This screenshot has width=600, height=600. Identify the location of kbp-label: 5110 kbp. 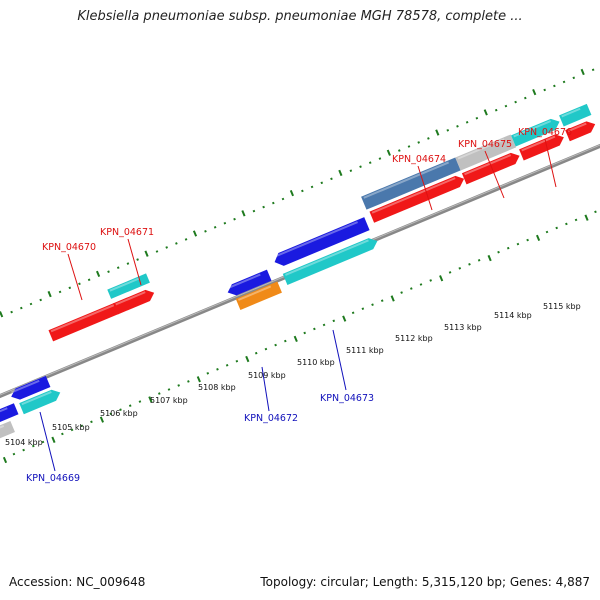
(316, 362).